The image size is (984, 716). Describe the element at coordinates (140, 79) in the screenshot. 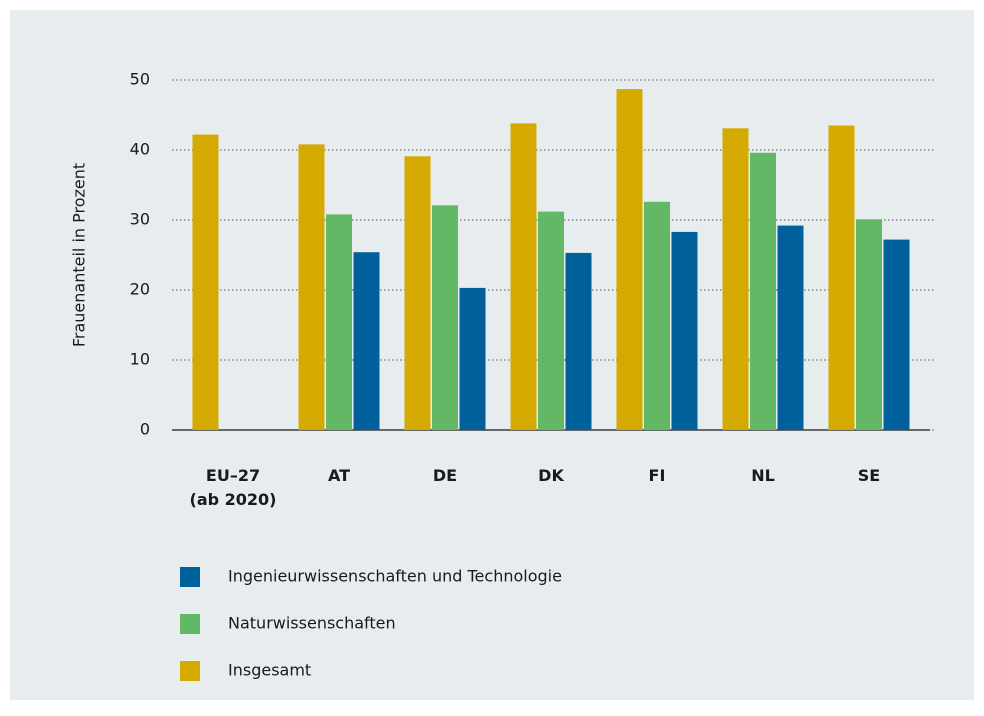

I see `y-tick-label: 50` at that location.